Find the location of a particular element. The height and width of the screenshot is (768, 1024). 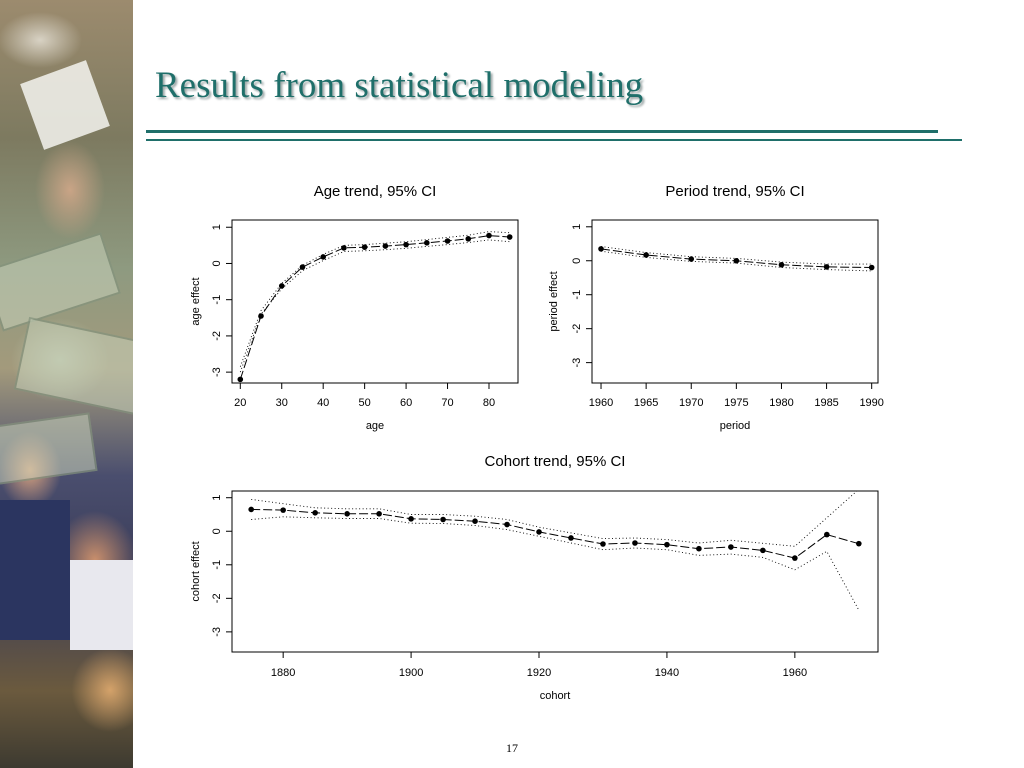

y-axis-label: age effect is located at coordinates (196, 301).